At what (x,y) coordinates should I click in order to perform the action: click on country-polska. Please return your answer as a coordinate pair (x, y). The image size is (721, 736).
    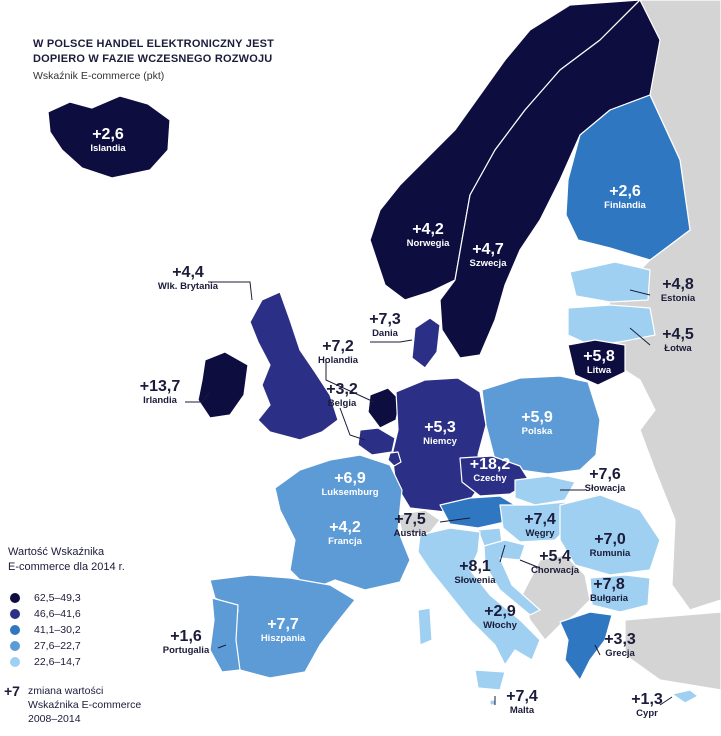
    Looking at the image, I should click on (541, 425).